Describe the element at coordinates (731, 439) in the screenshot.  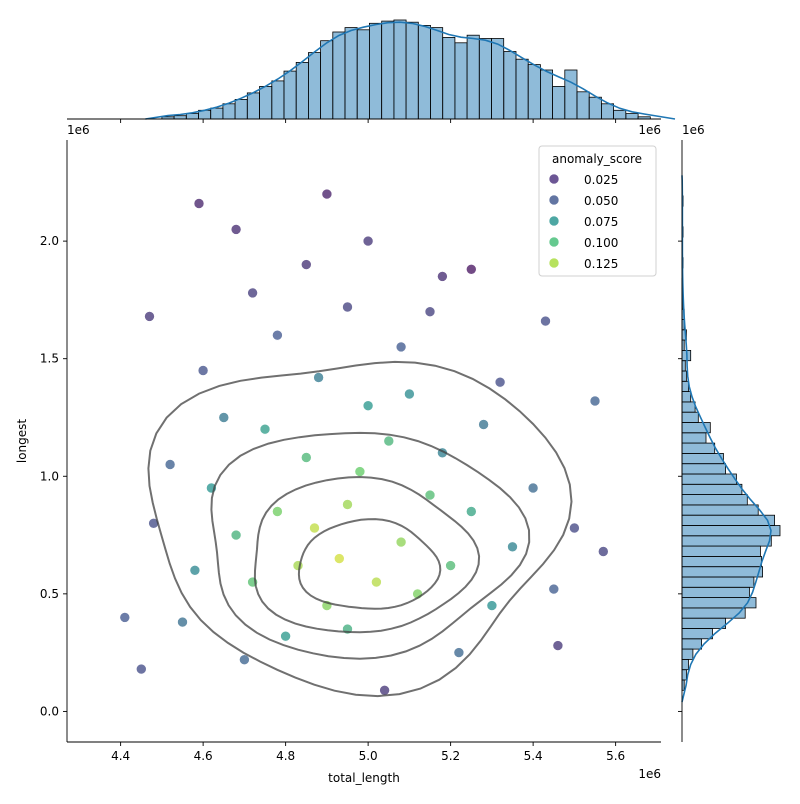
I see `right-marginal-histogram` at that location.